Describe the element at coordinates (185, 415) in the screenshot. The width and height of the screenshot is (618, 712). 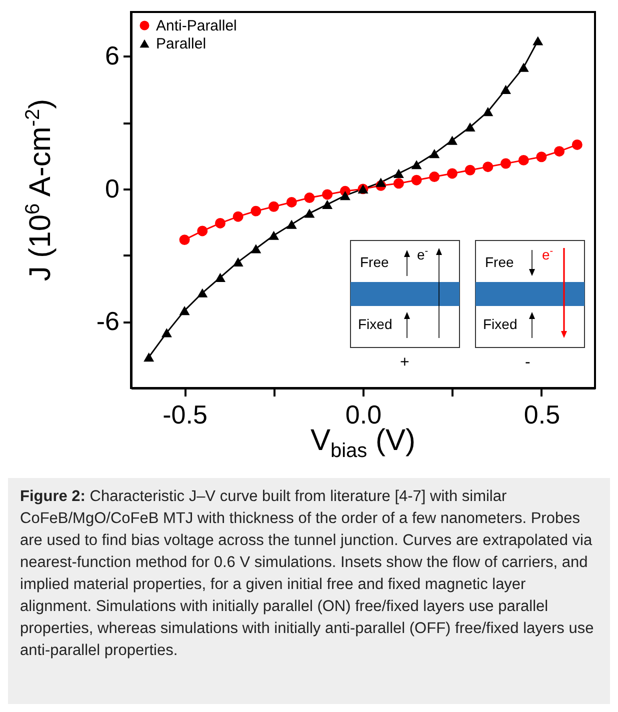
I see `x-tick-label: -0.5` at that location.